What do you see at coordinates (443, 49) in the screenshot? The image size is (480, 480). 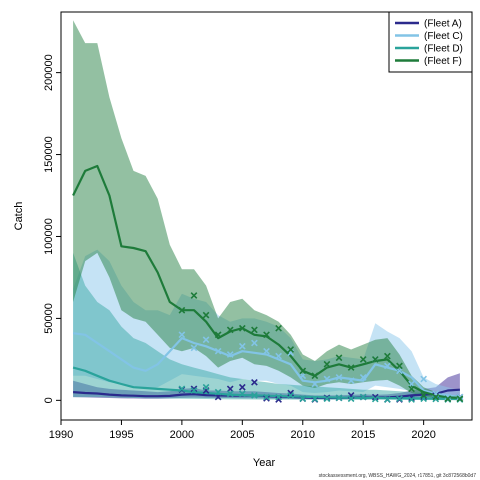 I see `legend-label: (Fleet D)` at bounding box center [443, 49].